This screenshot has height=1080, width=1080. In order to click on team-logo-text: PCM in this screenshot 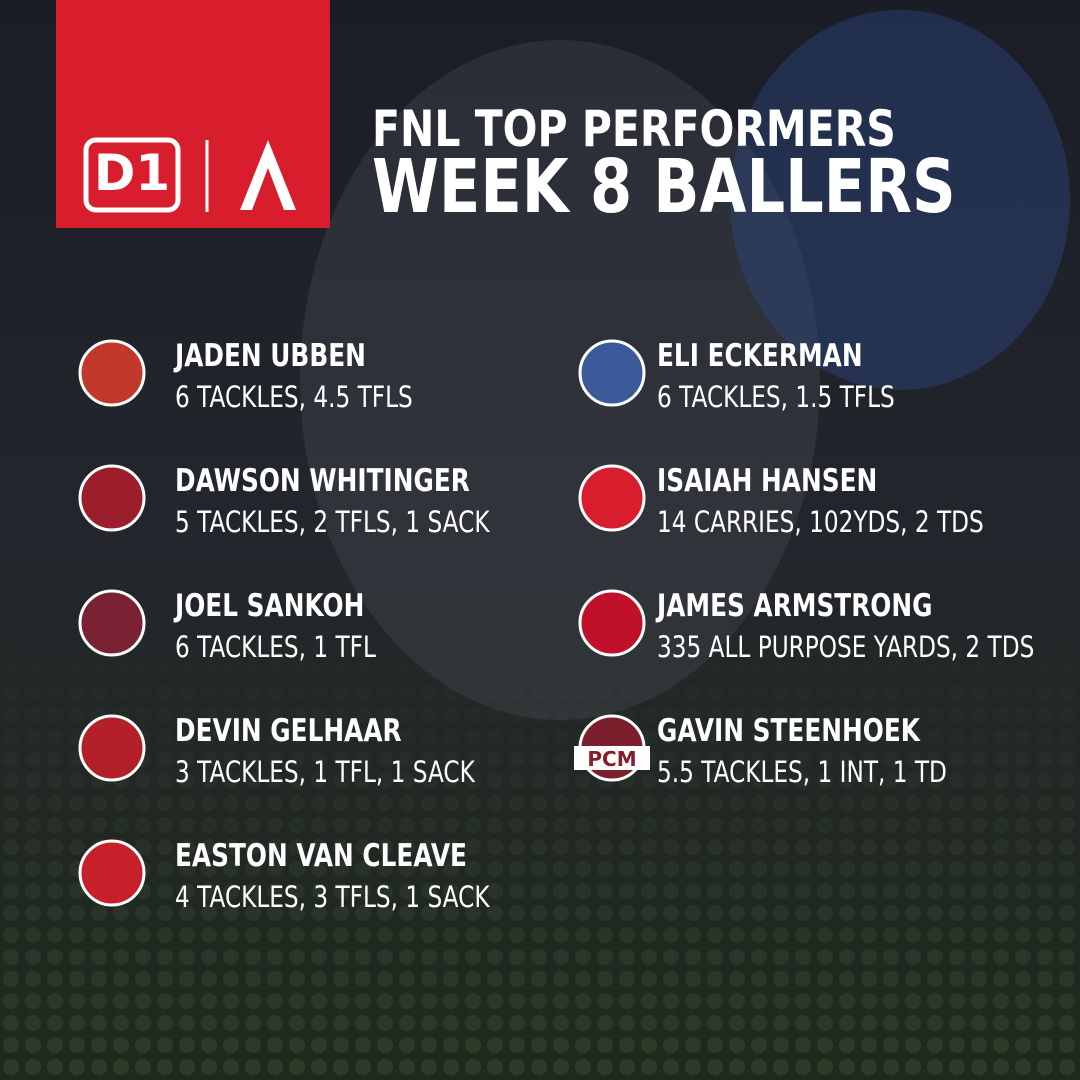, I will do `click(611, 759)`.